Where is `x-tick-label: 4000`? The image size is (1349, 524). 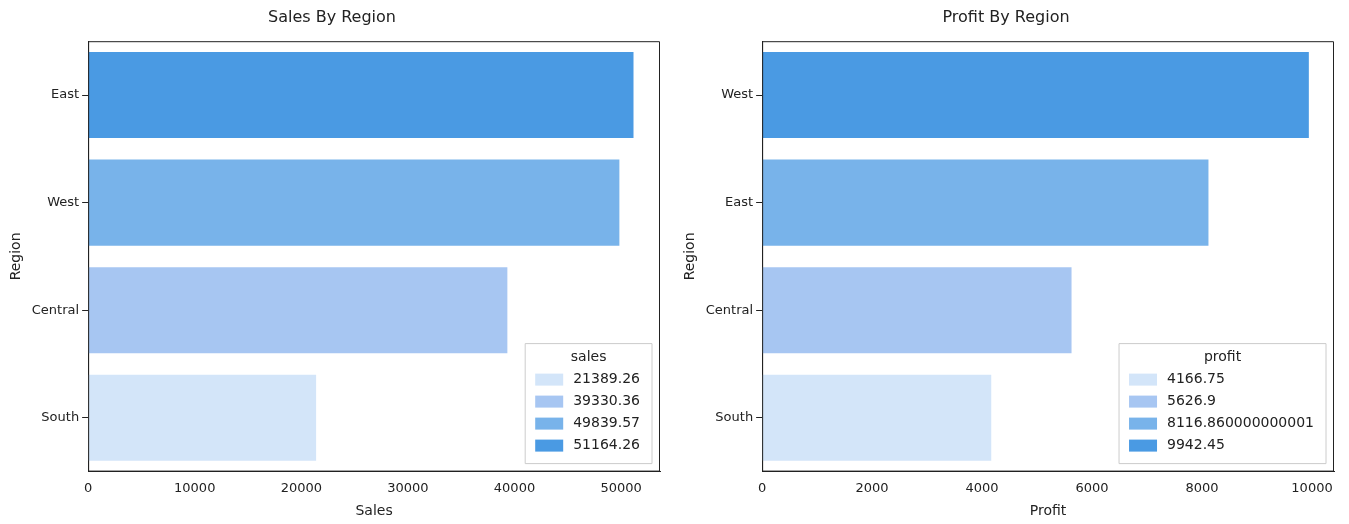
x-tick-label: 4000 is located at coordinates (982, 487).